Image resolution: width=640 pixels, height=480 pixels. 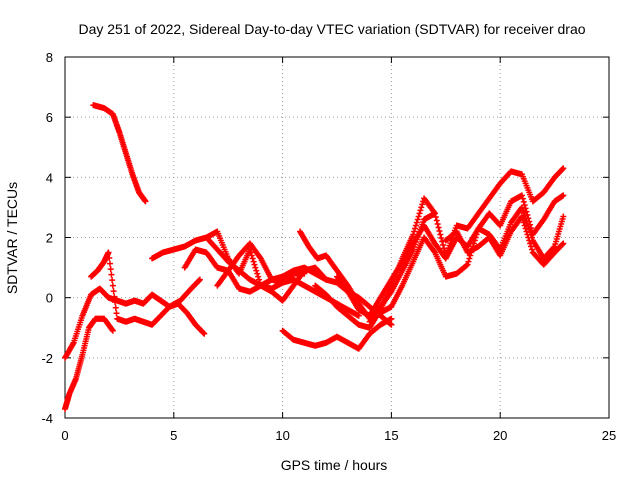 What do you see at coordinates (47, 418) in the screenshot?
I see `y-tick-label: -4` at bounding box center [47, 418].